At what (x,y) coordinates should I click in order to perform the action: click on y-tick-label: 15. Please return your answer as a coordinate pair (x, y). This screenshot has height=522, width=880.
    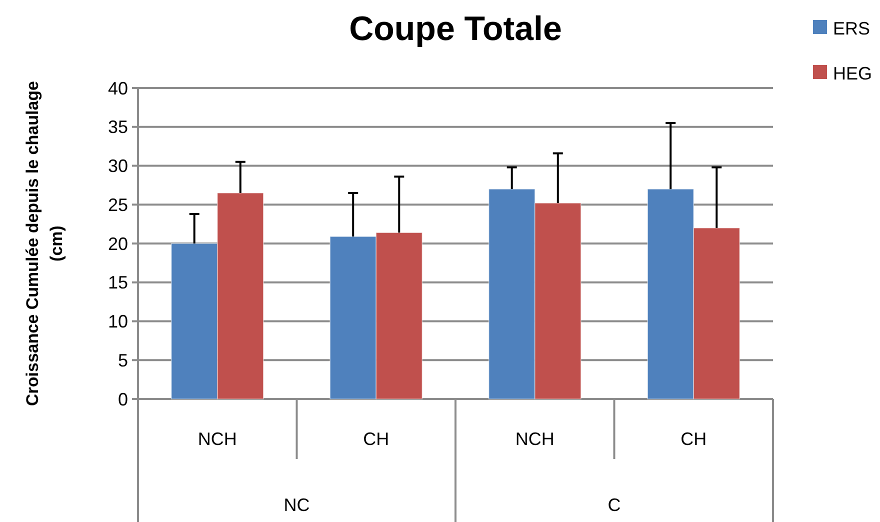
    Looking at the image, I should click on (118, 282).